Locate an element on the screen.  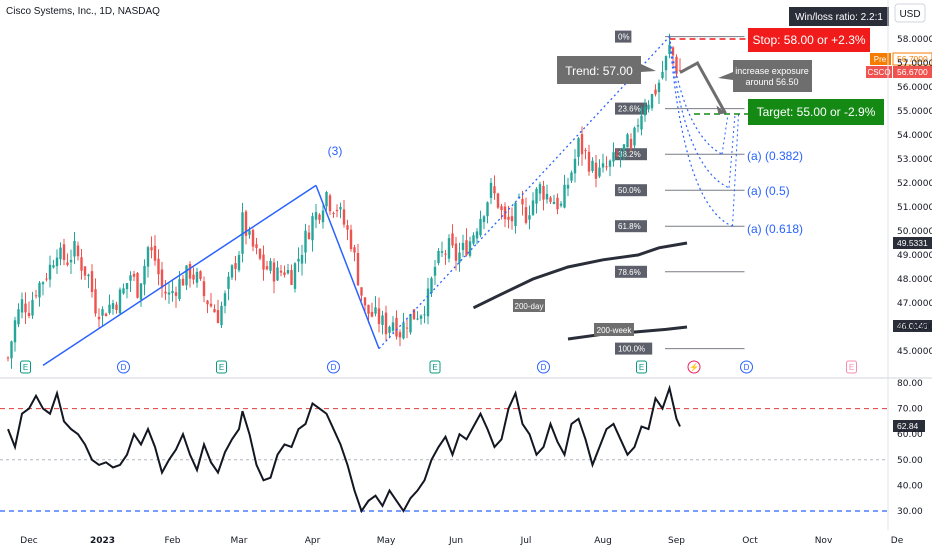
price-tick-label: 57.0000 is located at coordinates (914, 64).